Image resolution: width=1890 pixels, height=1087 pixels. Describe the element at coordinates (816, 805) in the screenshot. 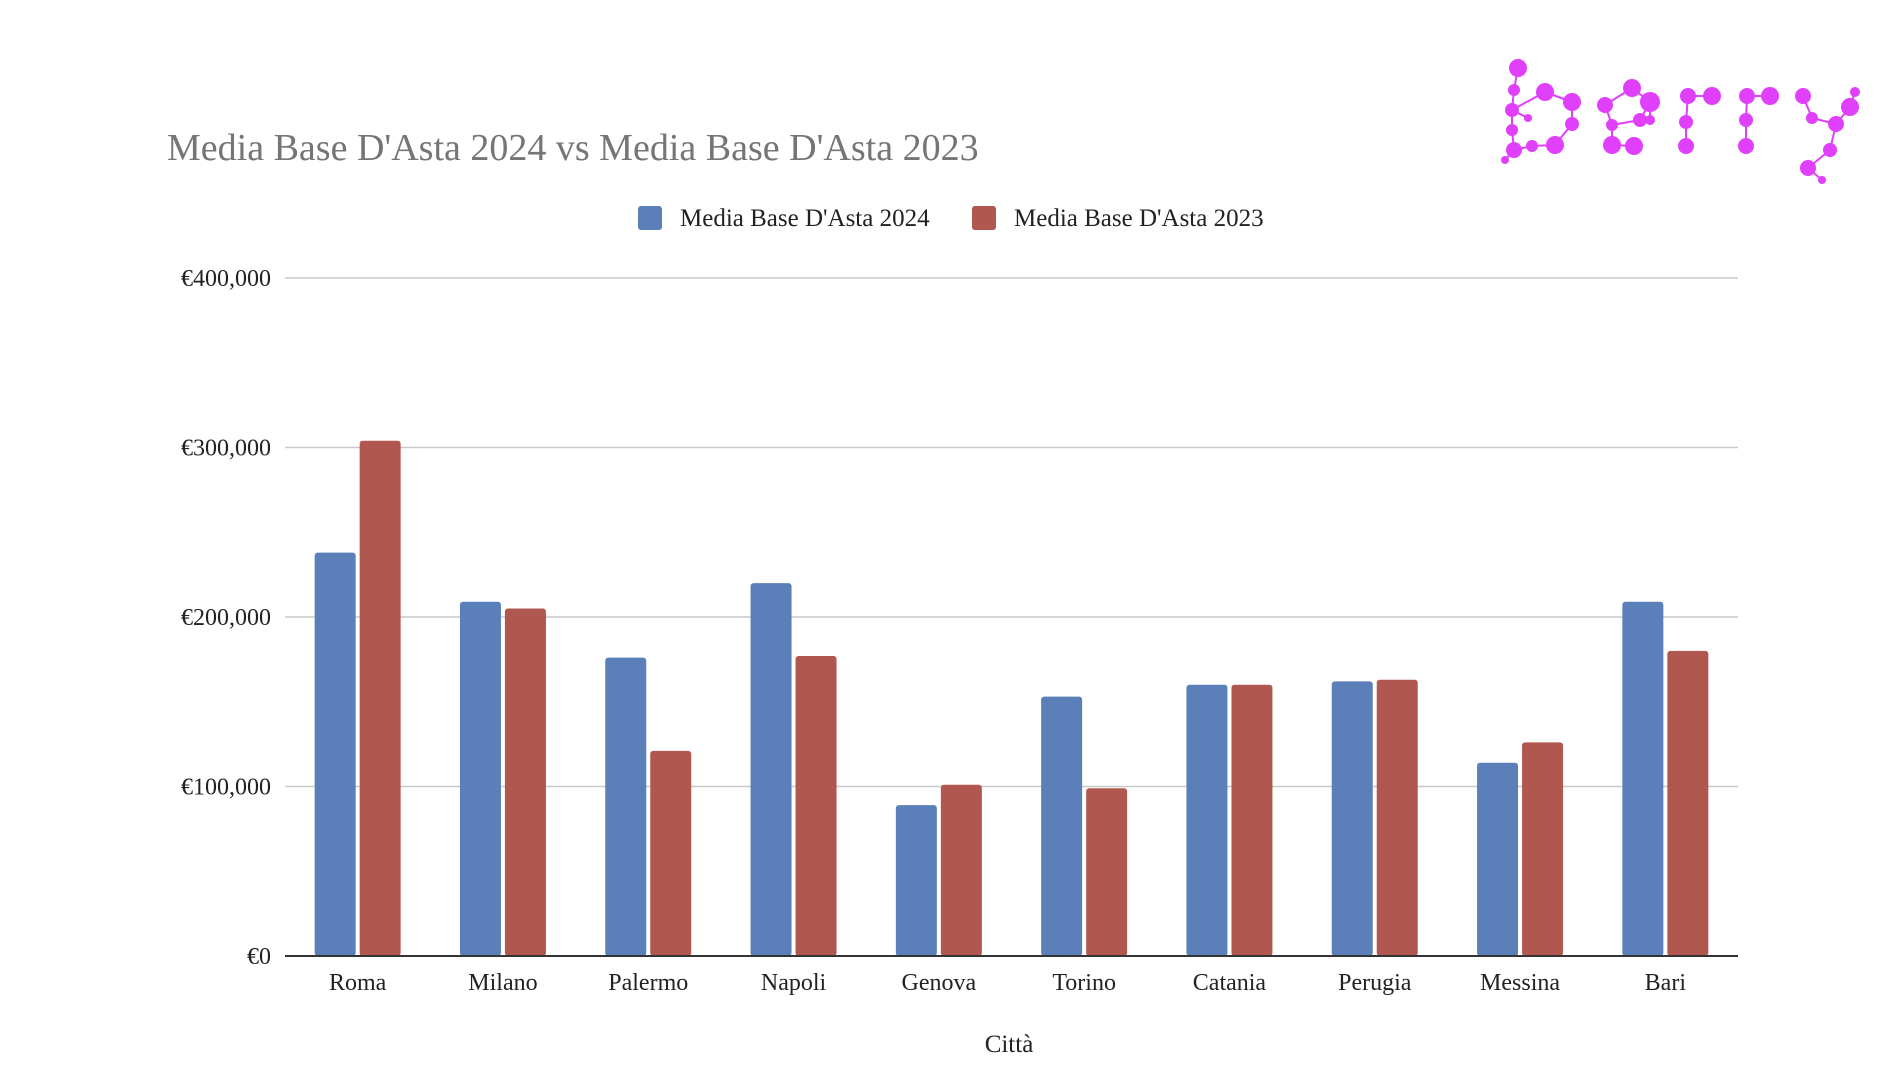

I see `bar-2023-napoli` at that location.